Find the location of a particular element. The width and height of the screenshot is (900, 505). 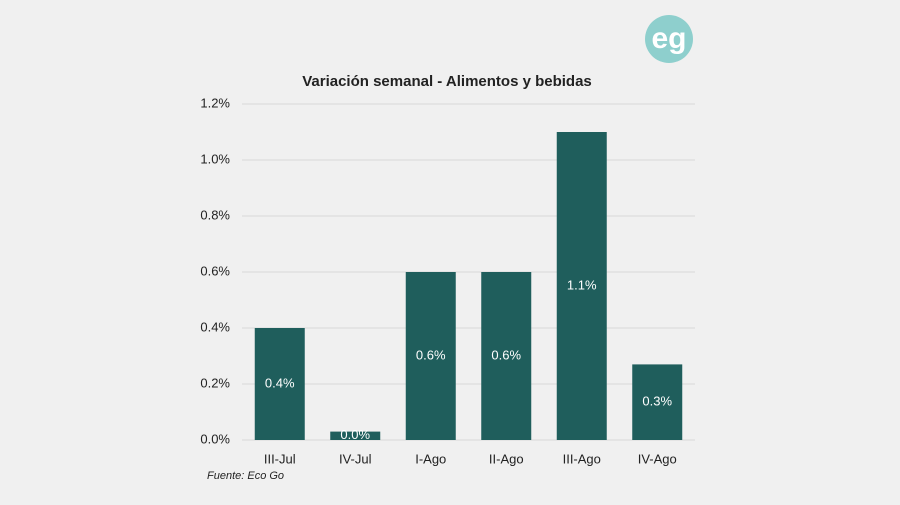

data-label: 0.3% is located at coordinates (657, 401).